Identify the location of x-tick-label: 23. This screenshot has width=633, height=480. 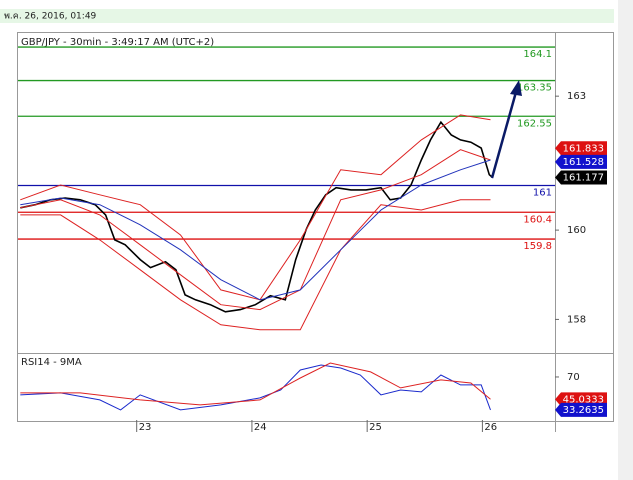
(145, 427).